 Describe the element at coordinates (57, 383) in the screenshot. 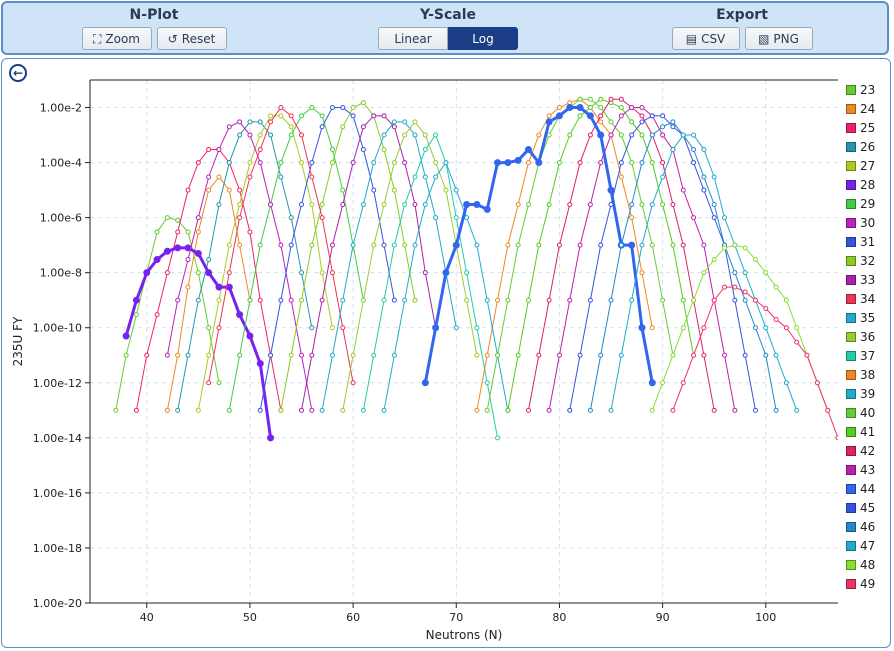

I see `y-tick-label: 1.00e-12` at that location.